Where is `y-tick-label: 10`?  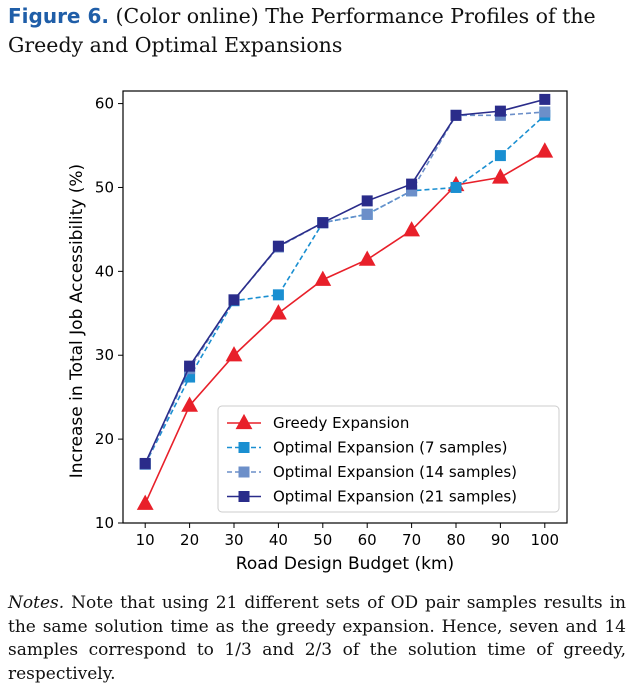 y-tick-label: 10 is located at coordinates (104, 523).